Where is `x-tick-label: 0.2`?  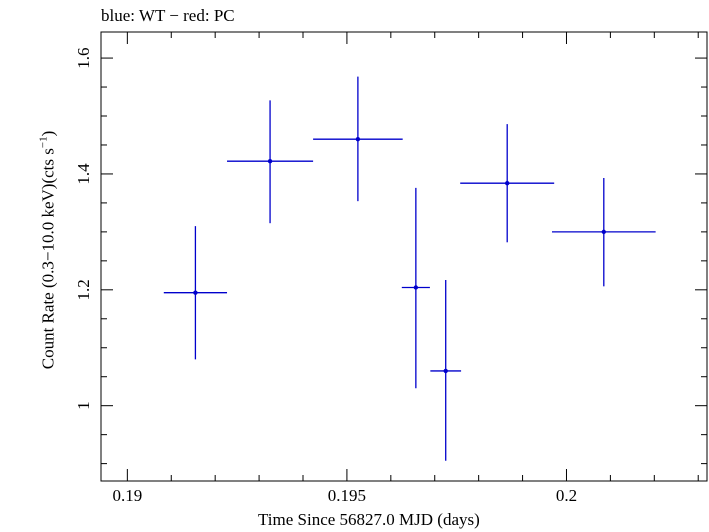 x-tick-label: 0.2 is located at coordinates (566, 495).